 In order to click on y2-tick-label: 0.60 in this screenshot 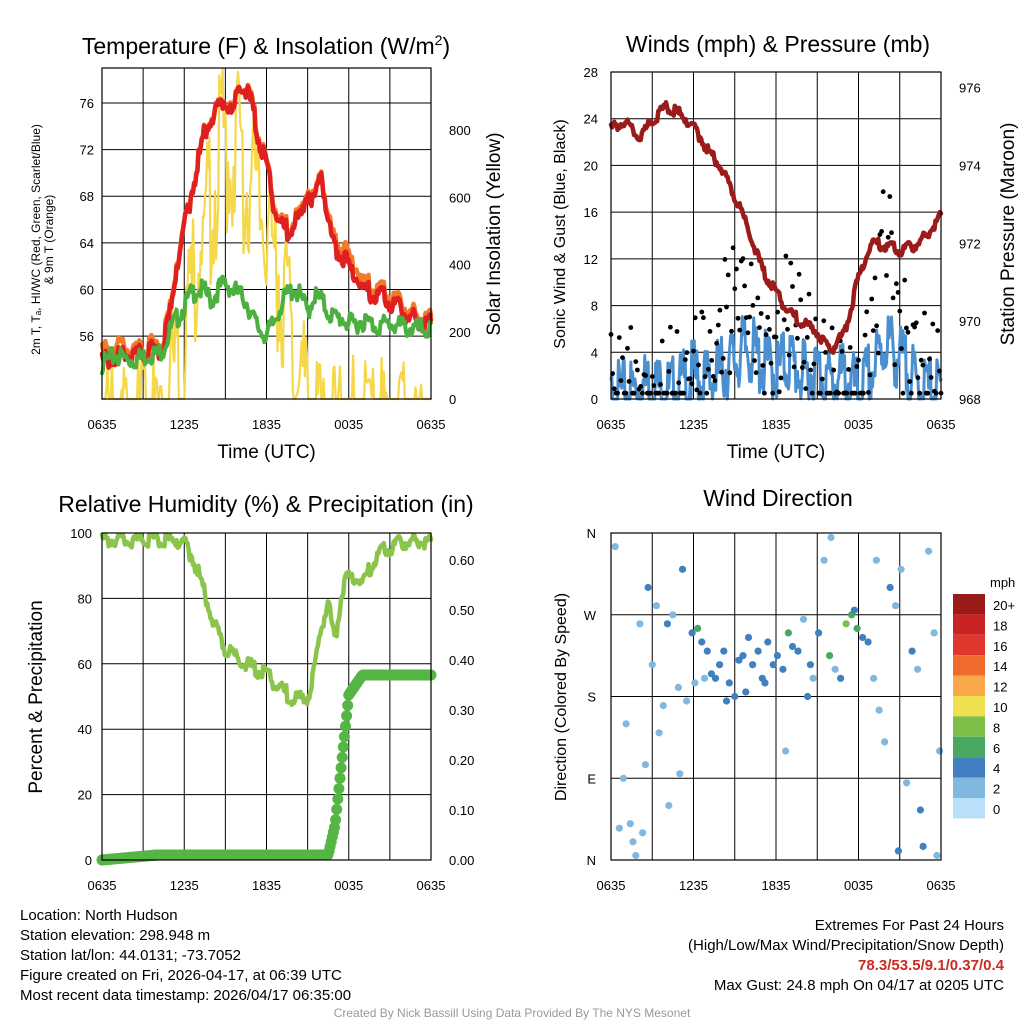, I will do `click(461, 560)`.